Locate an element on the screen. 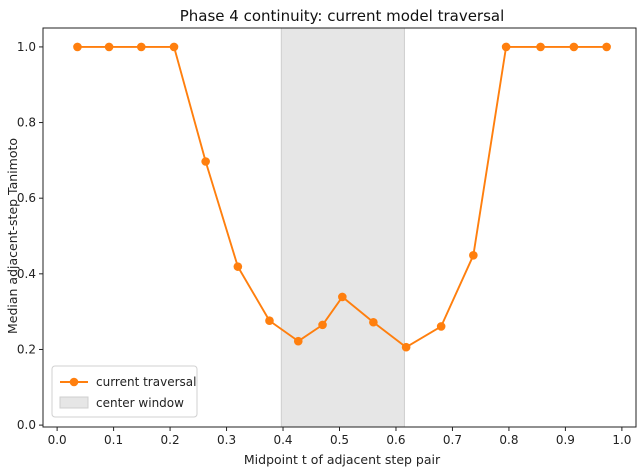 The width and height of the screenshot is (642, 474). legend-label-series: current traversal is located at coordinates (146, 382).